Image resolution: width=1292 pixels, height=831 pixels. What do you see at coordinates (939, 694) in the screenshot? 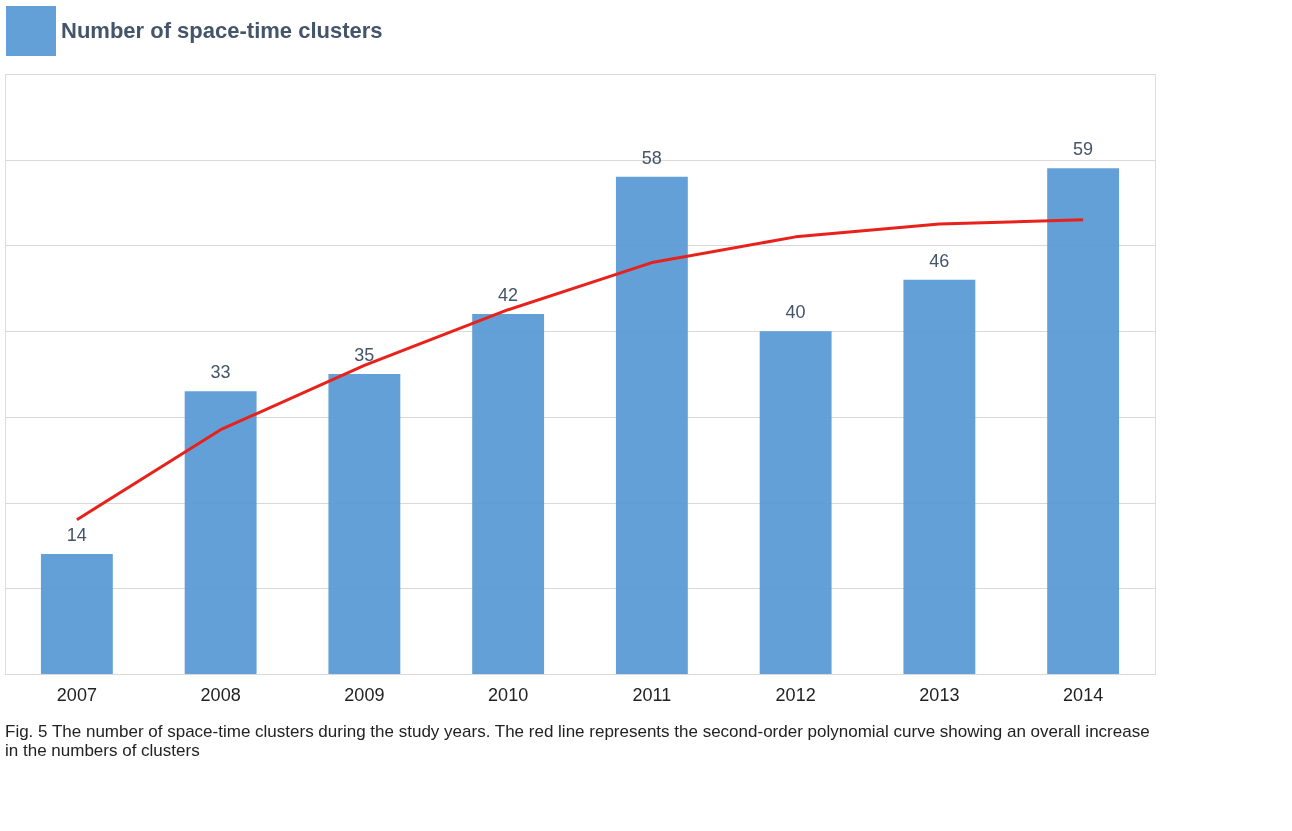
I see `x-tick-label: 2013` at bounding box center [939, 694].